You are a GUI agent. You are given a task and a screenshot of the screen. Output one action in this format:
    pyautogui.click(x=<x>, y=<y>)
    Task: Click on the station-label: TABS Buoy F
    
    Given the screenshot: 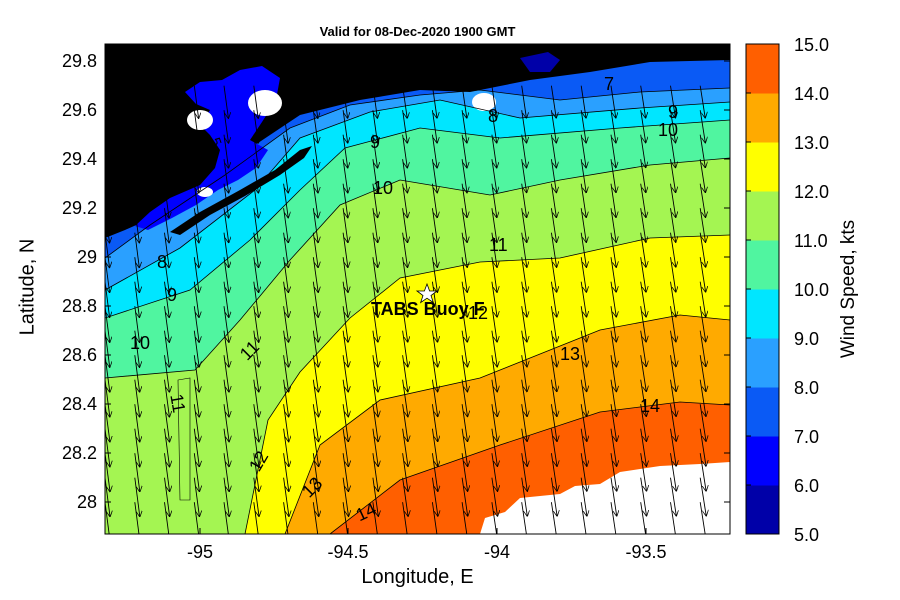 What is the action you would take?
    pyautogui.click(x=428, y=309)
    